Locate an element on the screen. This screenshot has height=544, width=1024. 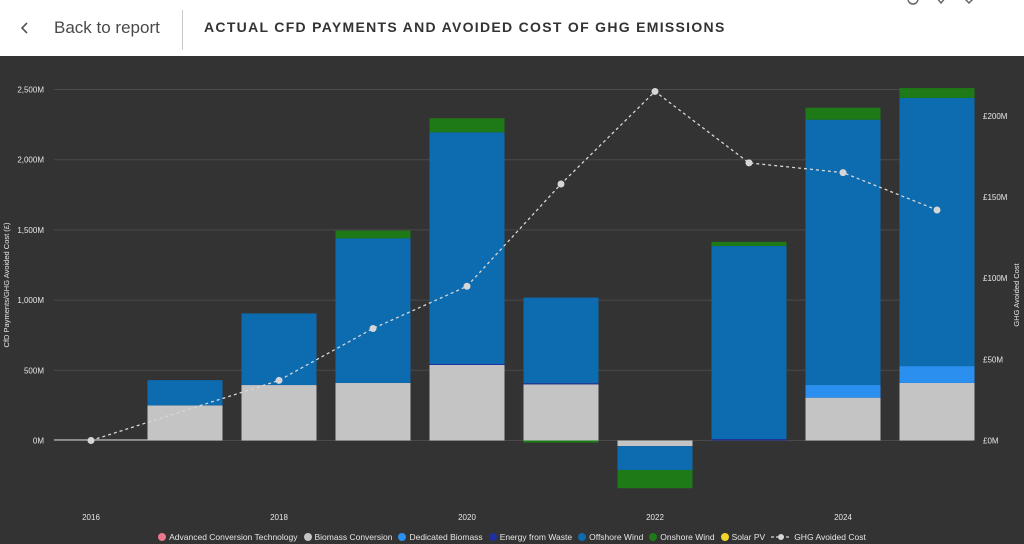
visual-toolbar is located at coordinates (941, 3).